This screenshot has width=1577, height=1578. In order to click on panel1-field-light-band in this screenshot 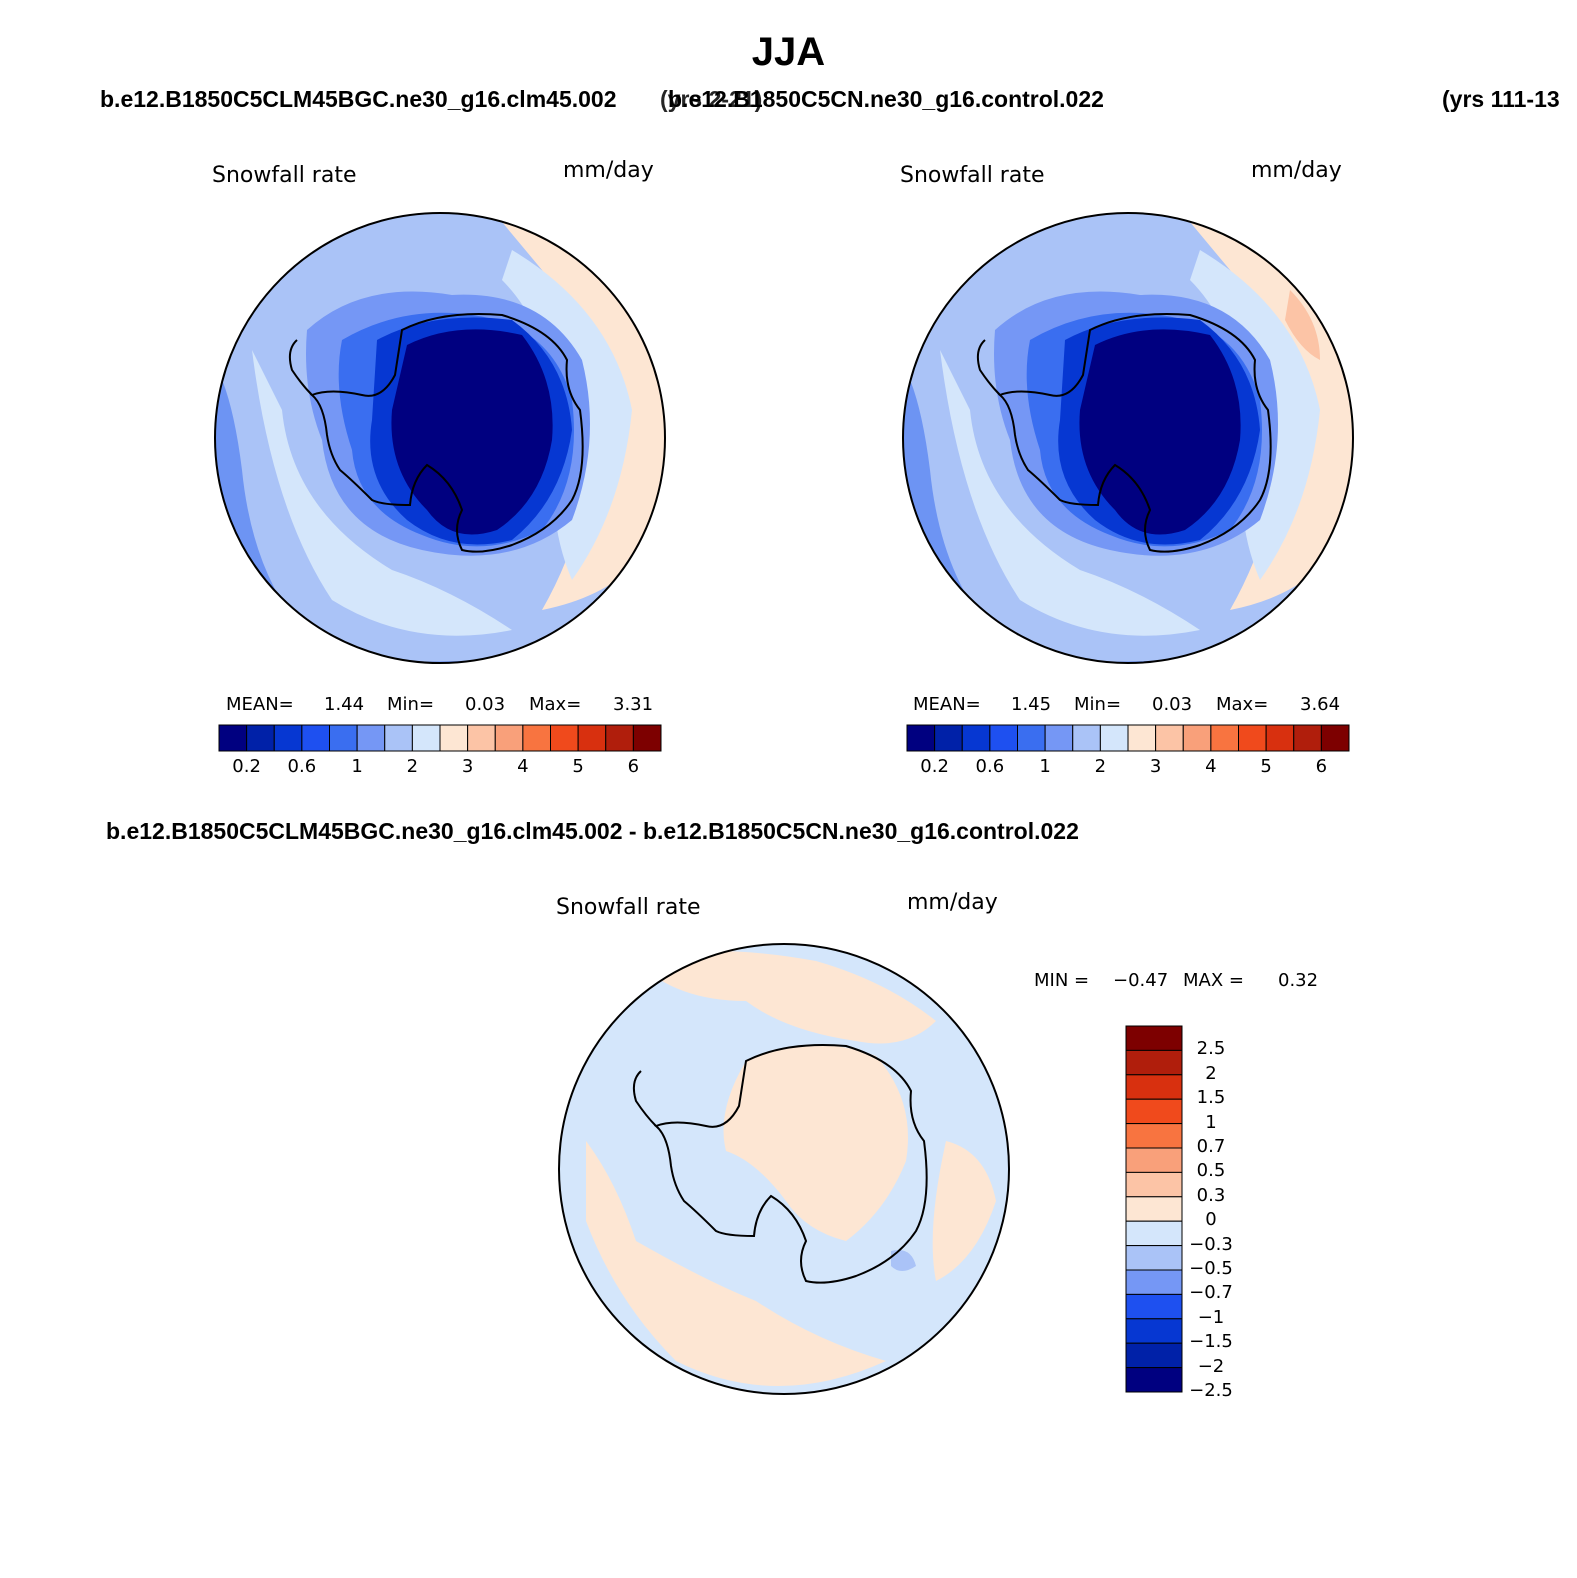, I will do `click(382, 493)`.